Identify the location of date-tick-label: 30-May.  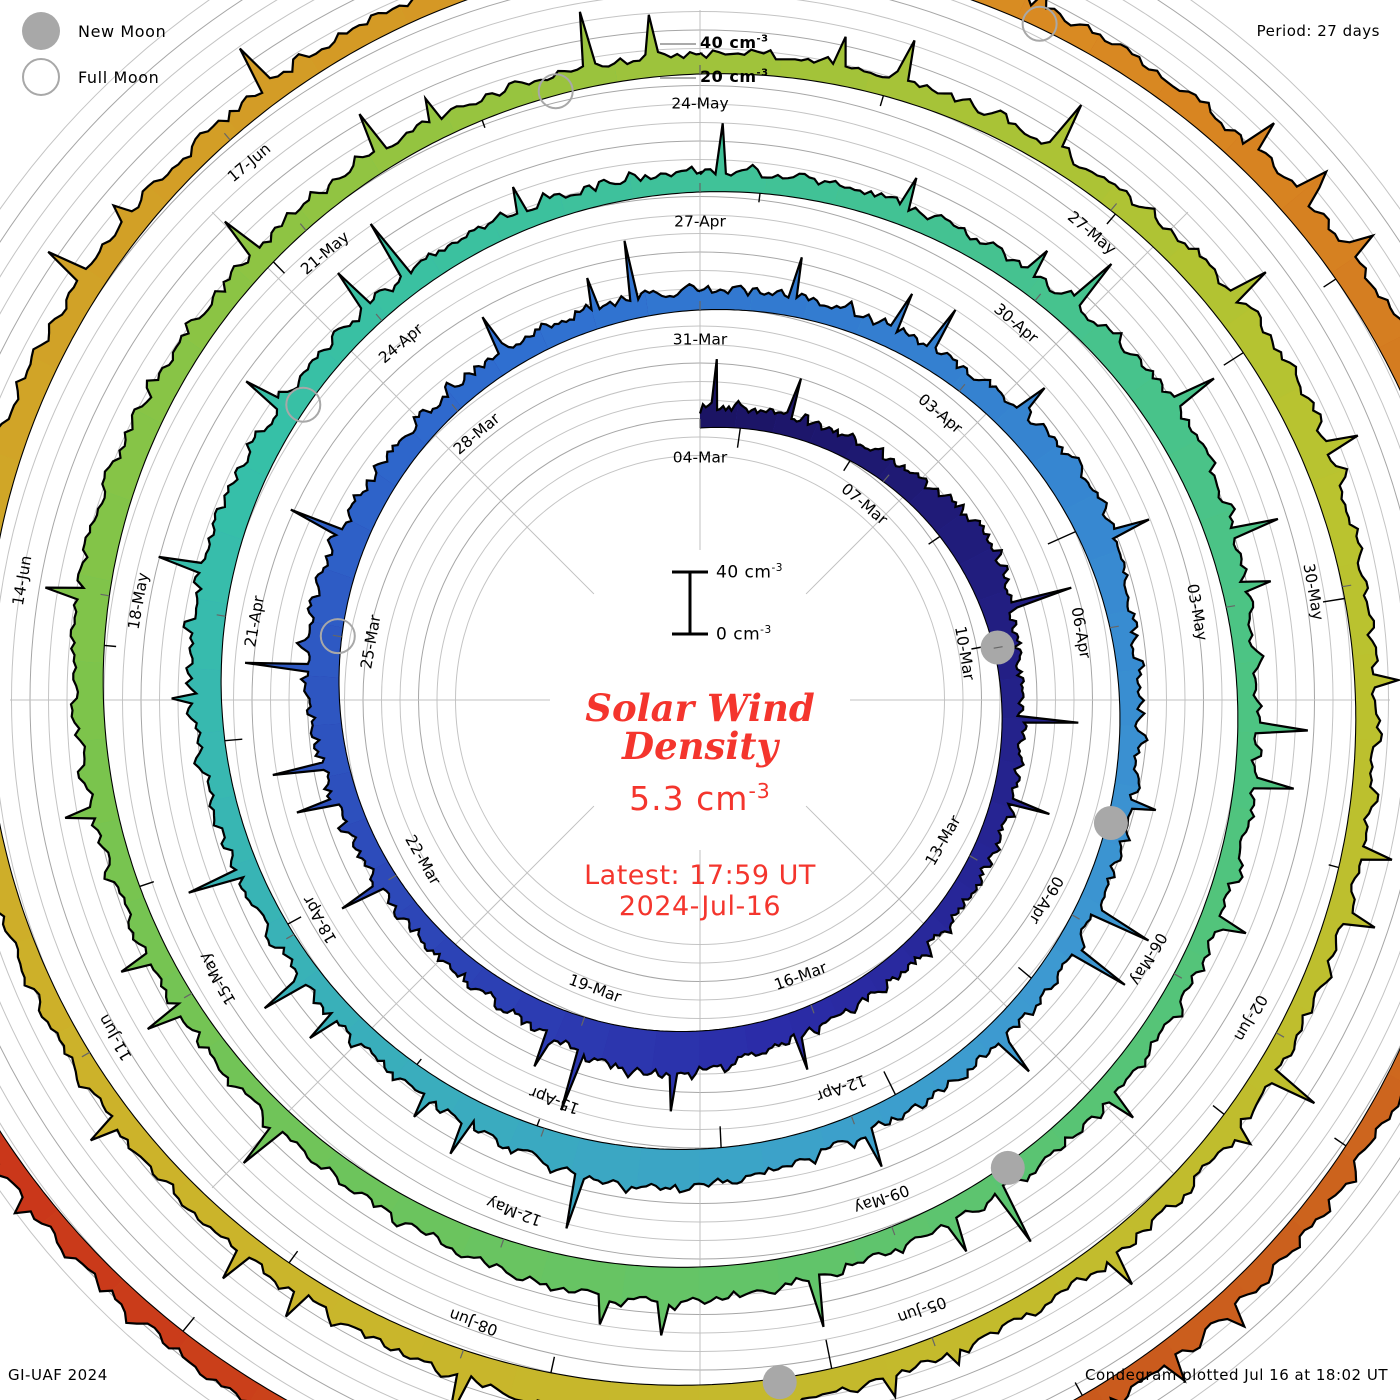
(1313, 592).